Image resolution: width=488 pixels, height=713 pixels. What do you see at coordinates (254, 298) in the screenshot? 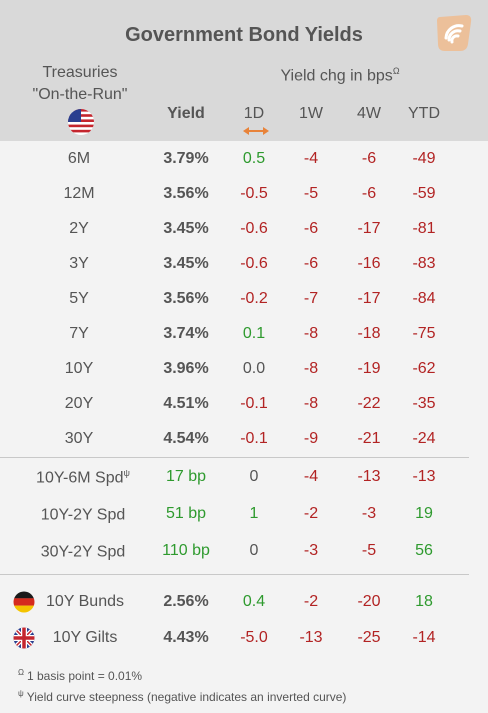
I see `change-1d: -0.2` at bounding box center [254, 298].